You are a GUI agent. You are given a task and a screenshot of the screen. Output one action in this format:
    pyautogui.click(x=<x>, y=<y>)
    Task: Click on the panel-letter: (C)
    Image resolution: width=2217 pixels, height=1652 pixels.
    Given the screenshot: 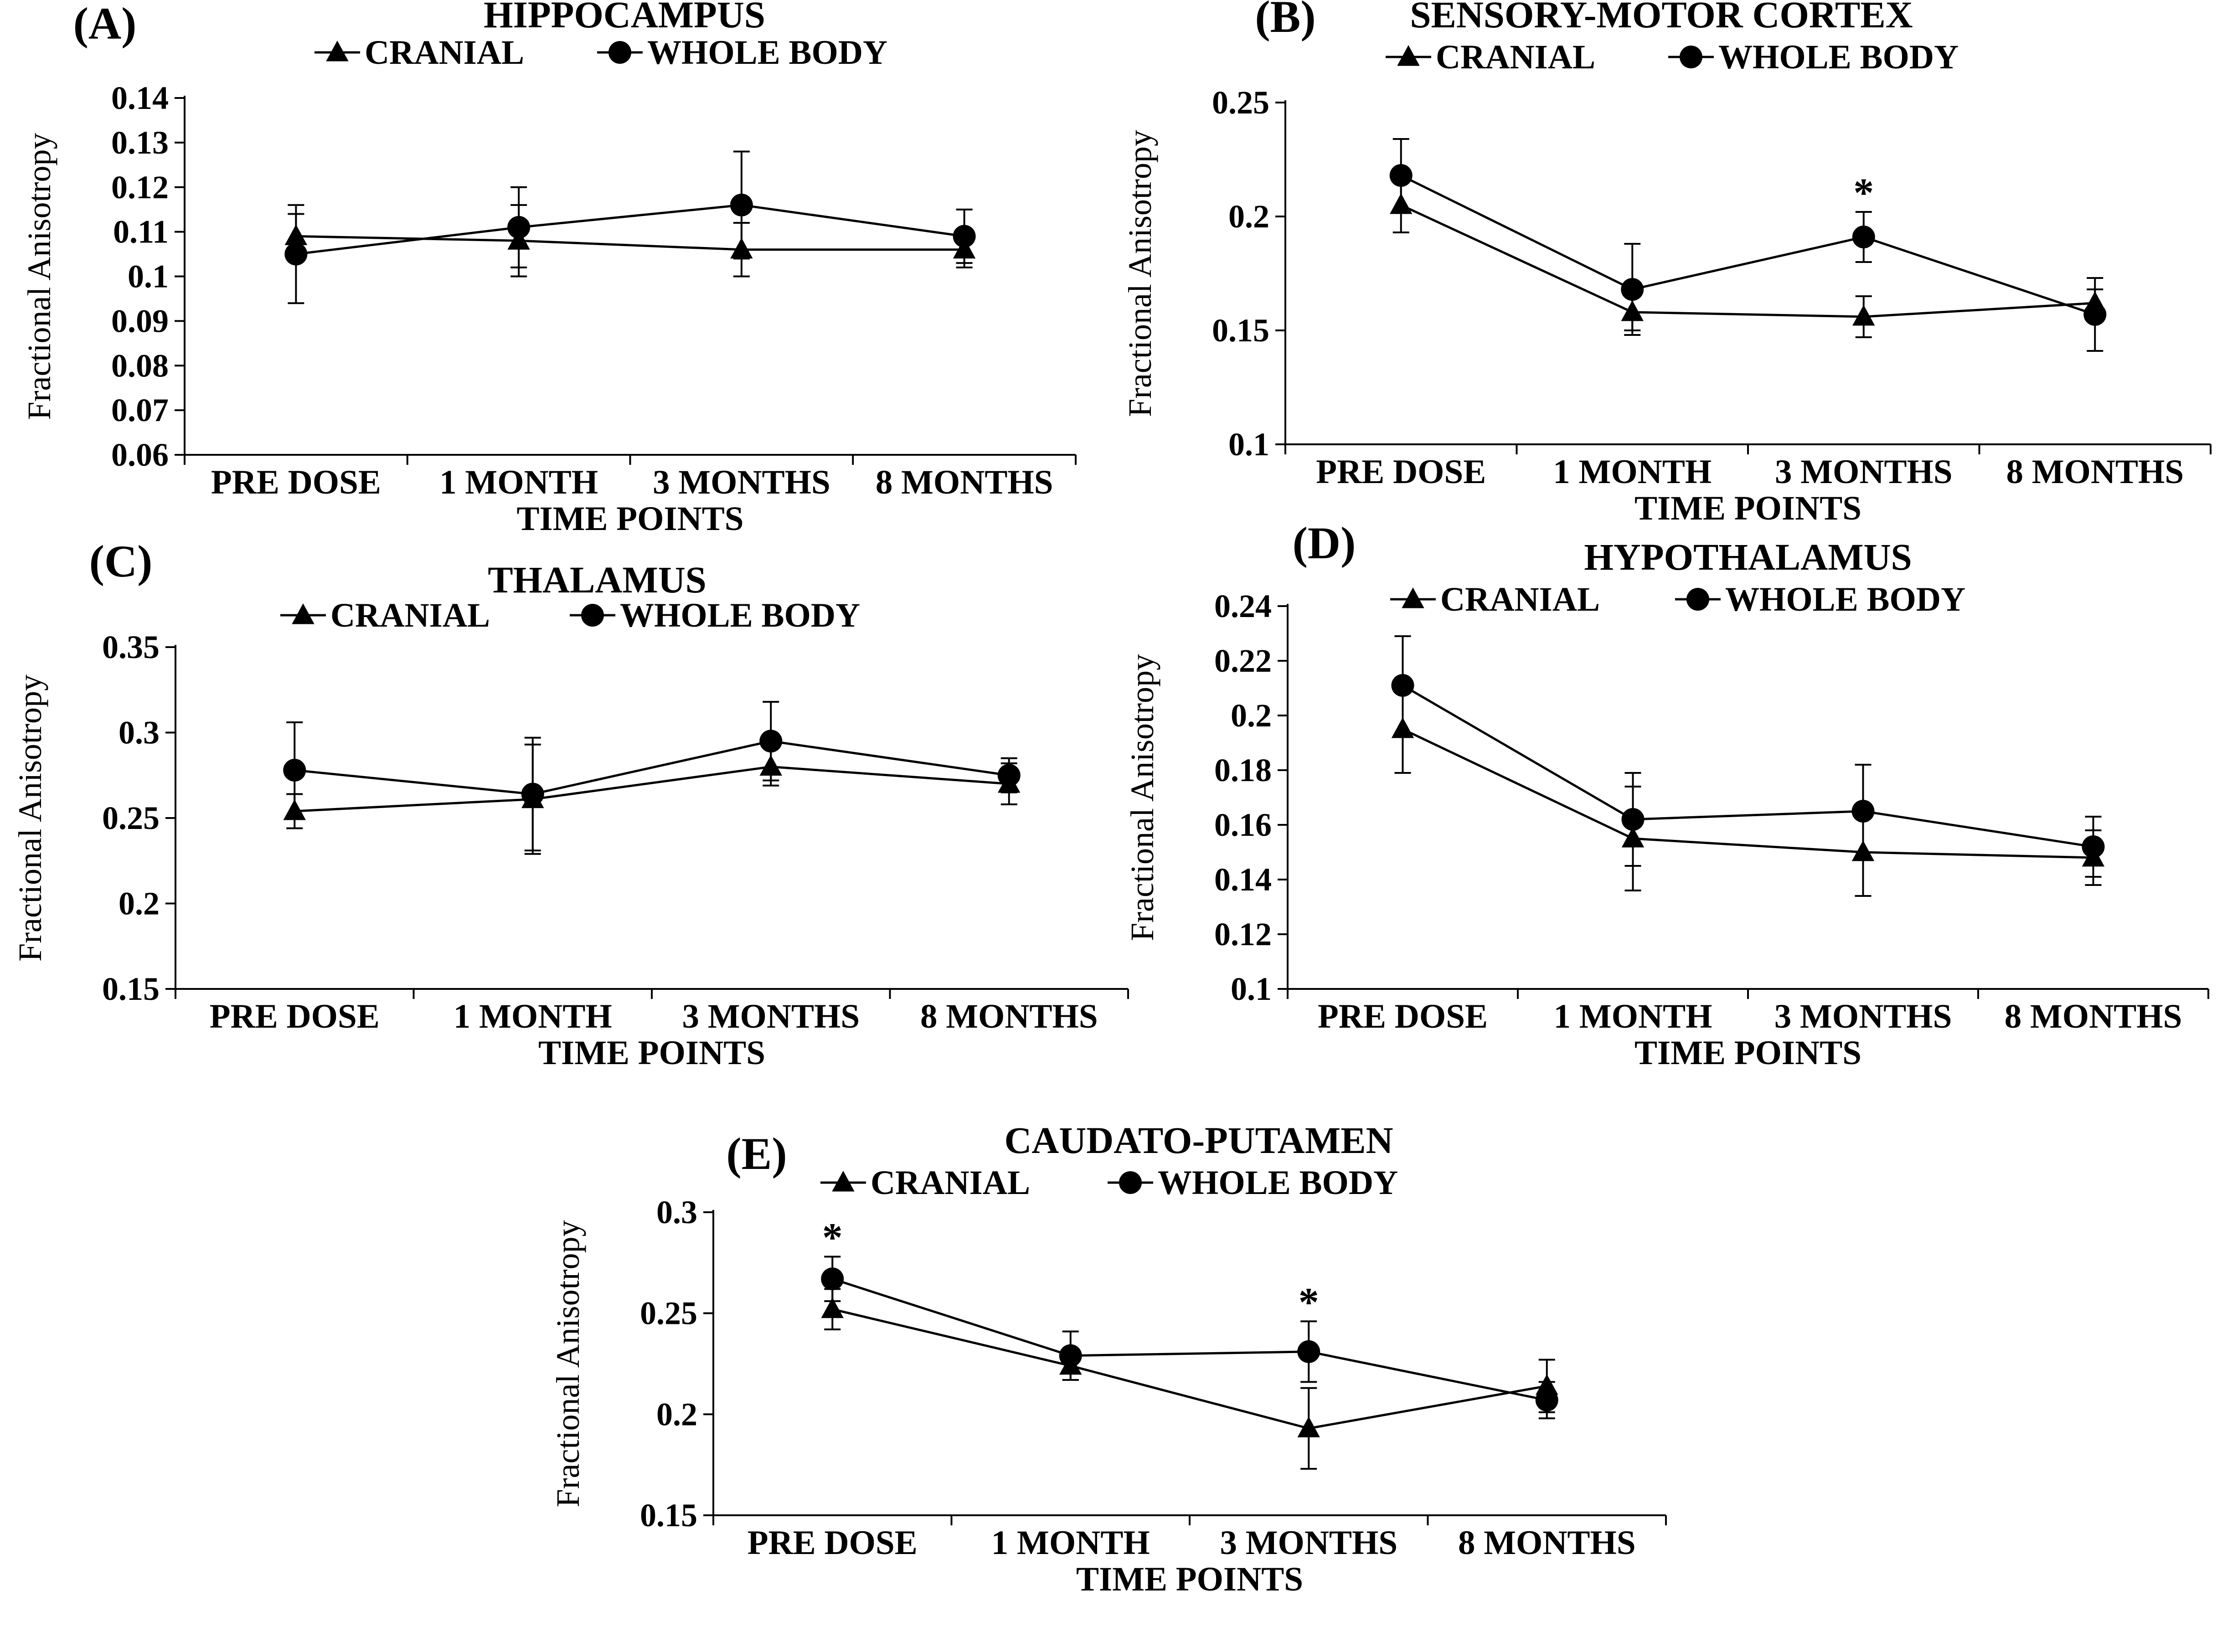 What is the action you would take?
    pyautogui.click(x=121, y=561)
    